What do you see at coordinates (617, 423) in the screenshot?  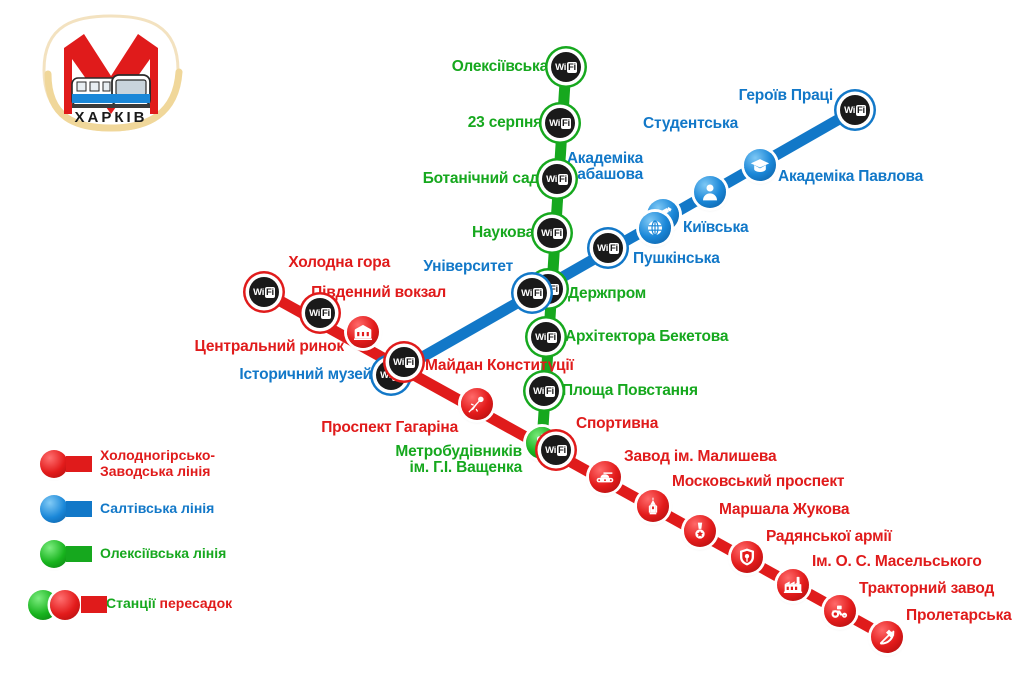 I see `station-label: Спортивна` at bounding box center [617, 423].